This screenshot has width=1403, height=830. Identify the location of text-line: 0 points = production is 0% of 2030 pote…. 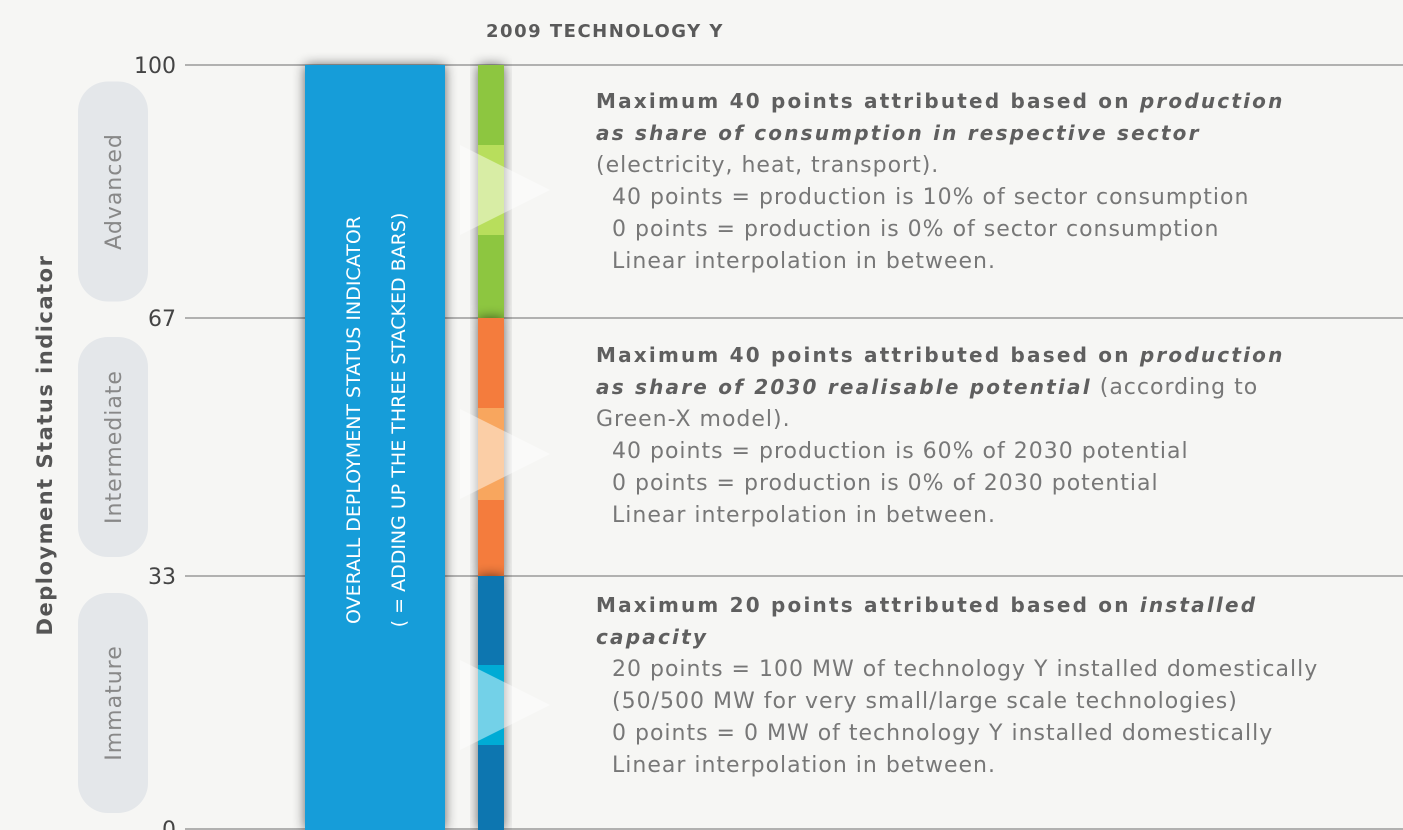
(885, 483).